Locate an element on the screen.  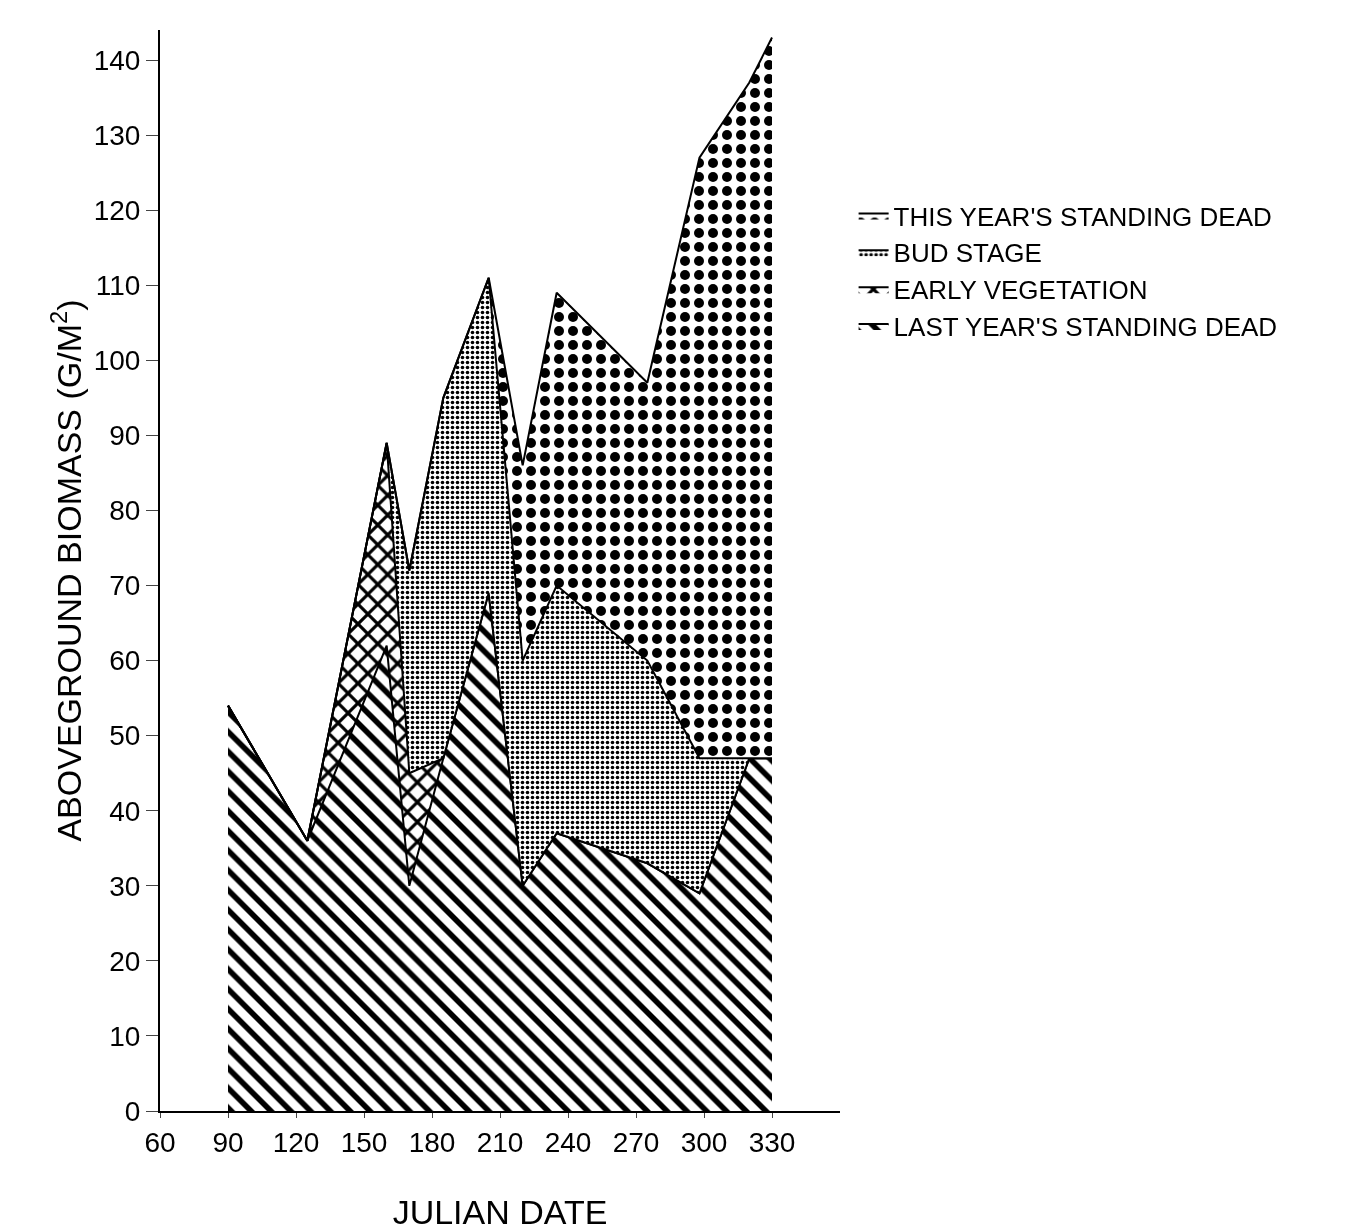
x-tick-label: 300 is located at coordinates (704, 1142).